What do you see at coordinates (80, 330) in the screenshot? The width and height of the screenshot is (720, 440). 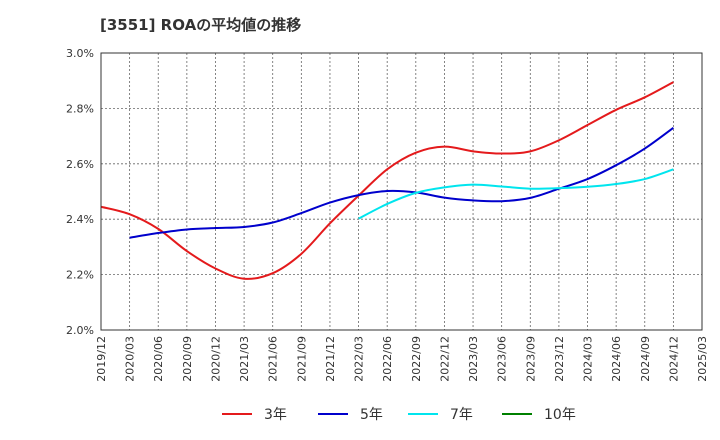 I see `y-tick-label: 2.0%` at bounding box center [80, 330].